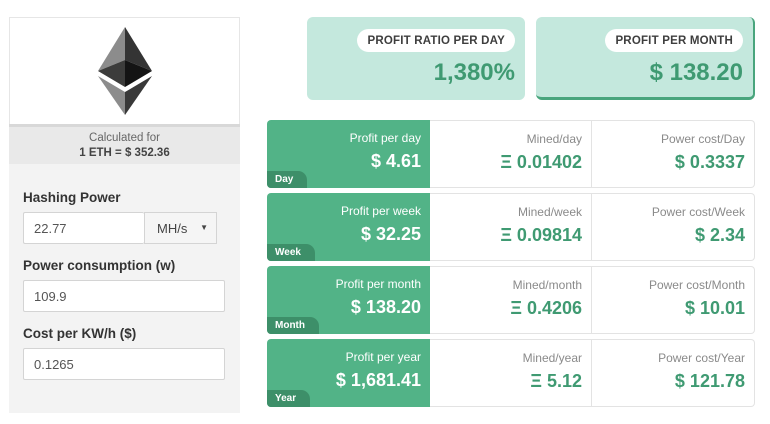 Image resolution: width=770 pixels, height=424 pixels. I want to click on period-tag: Day, so click(287, 179).